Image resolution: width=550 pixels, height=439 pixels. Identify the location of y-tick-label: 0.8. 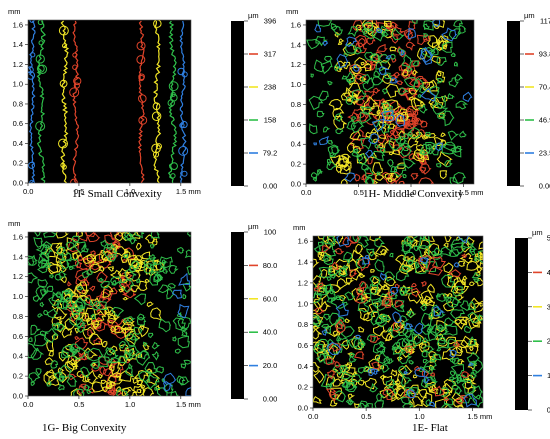
(18, 316).